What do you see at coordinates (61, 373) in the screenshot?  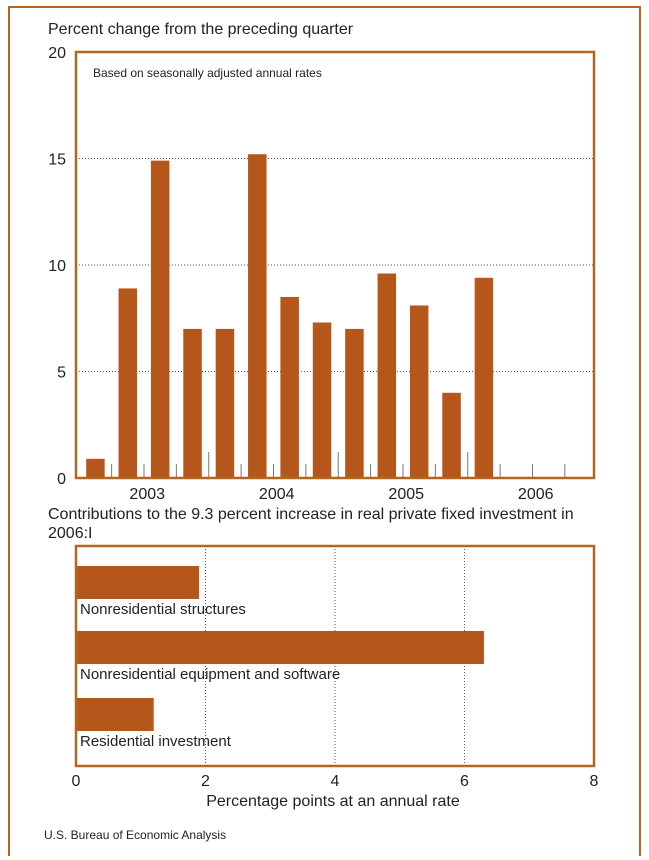 I see `y-tick-label: 5` at bounding box center [61, 373].